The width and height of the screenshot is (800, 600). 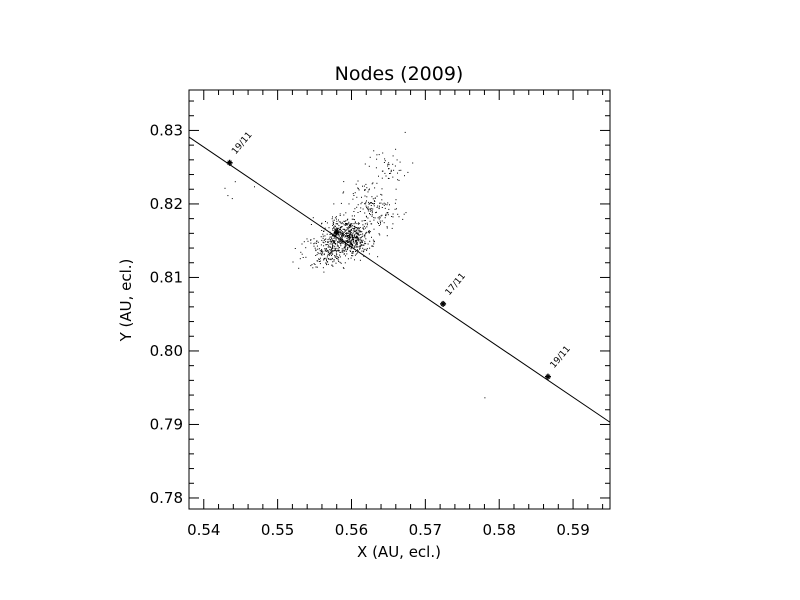 What do you see at coordinates (277, 530) in the screenshot?
I see `x-tick-label: 0.55` at bounding box center [277, 530].